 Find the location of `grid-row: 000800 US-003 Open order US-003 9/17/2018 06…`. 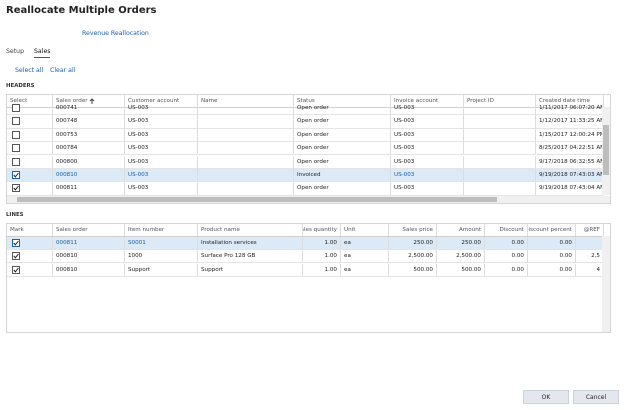

grid-row: 000800 US-003 Open order US-003 9/17/2018 06… is located at coordinates (305, 162).